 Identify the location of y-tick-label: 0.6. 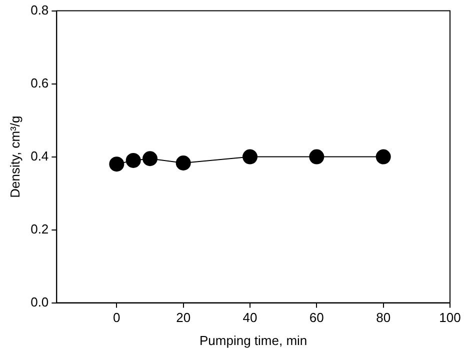
(39, 82).